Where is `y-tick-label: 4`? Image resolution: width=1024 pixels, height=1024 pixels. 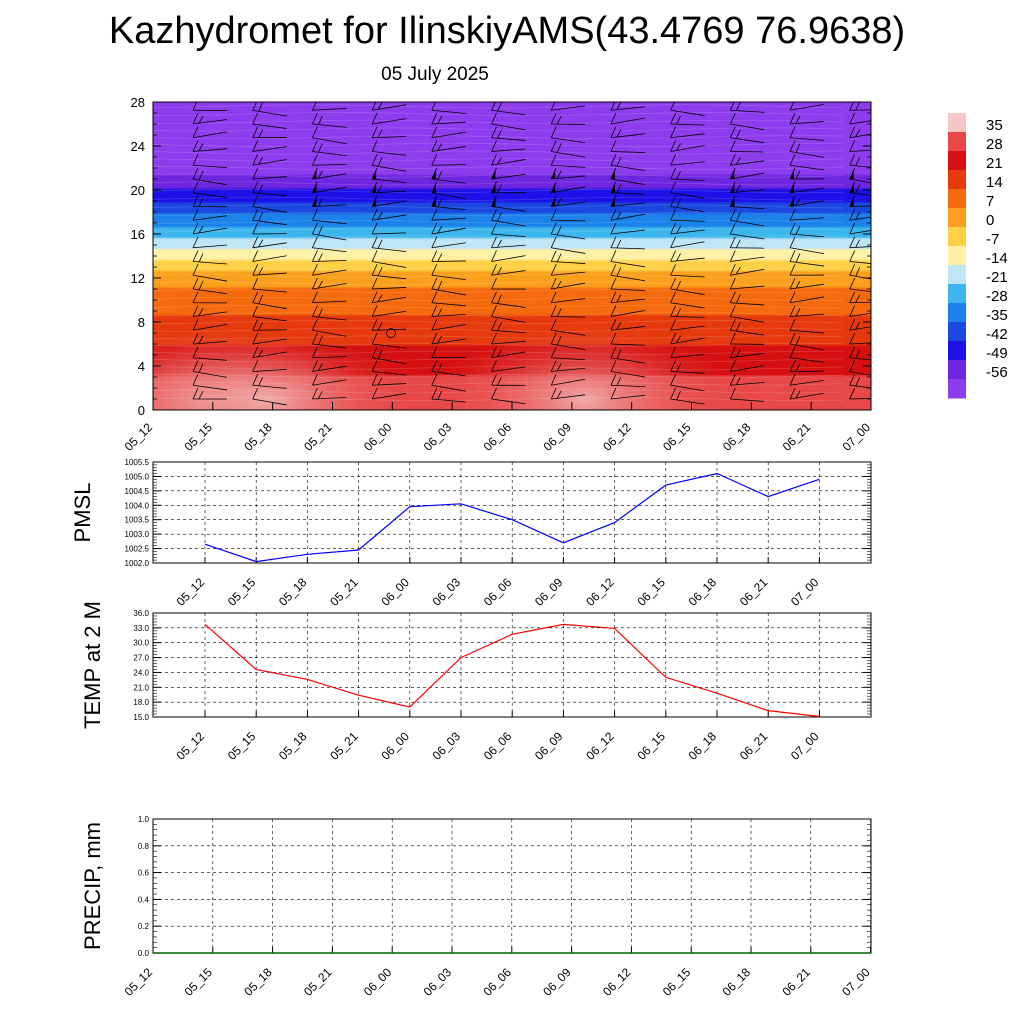
y-tick-label: 4 is located at coordinates (141, 366).